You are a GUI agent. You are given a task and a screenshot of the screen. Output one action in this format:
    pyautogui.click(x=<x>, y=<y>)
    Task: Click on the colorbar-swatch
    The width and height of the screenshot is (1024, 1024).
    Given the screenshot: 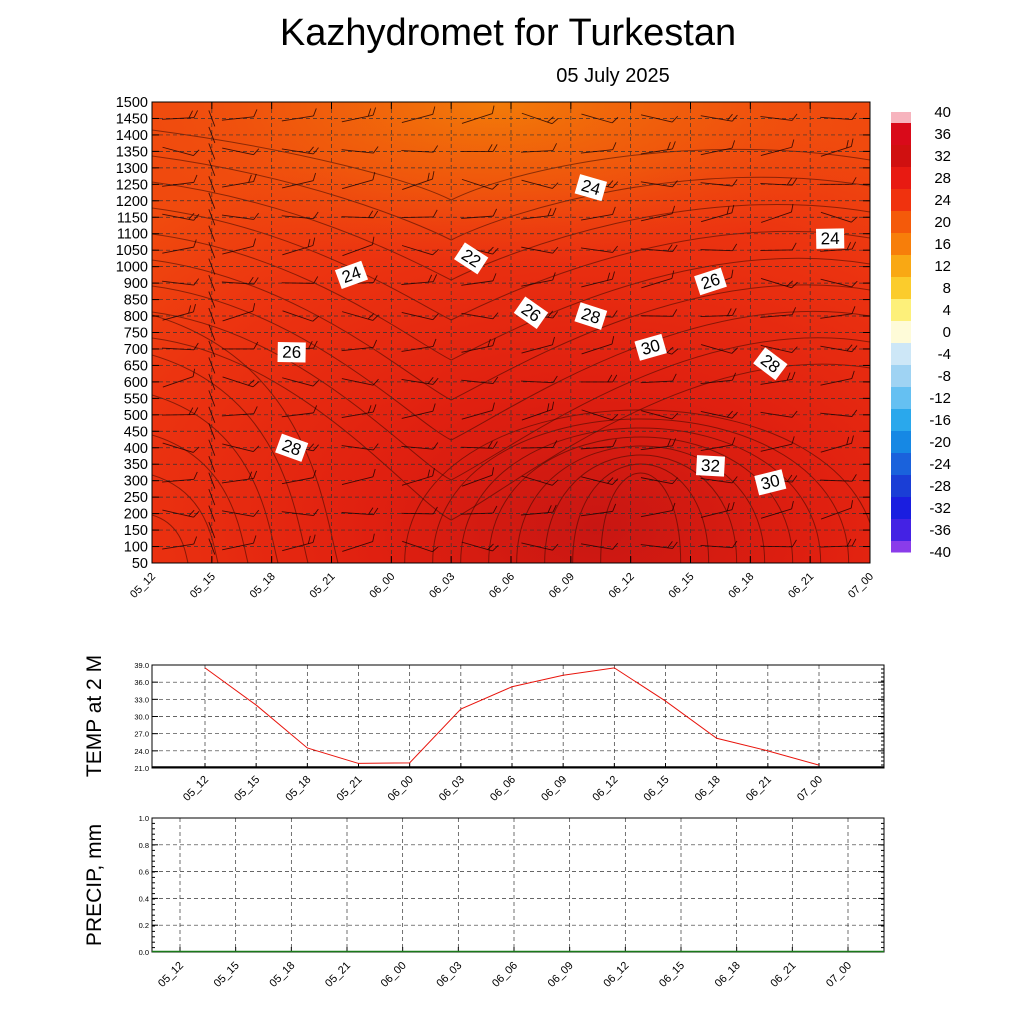 What is the action you would take?
    pyautogui.click(x=901, y=354)
    